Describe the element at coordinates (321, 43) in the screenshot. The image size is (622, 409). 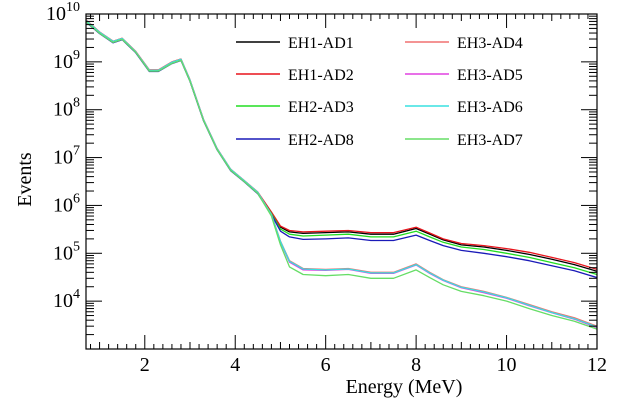
I see `legend-label: EH1-AD1` at that location.